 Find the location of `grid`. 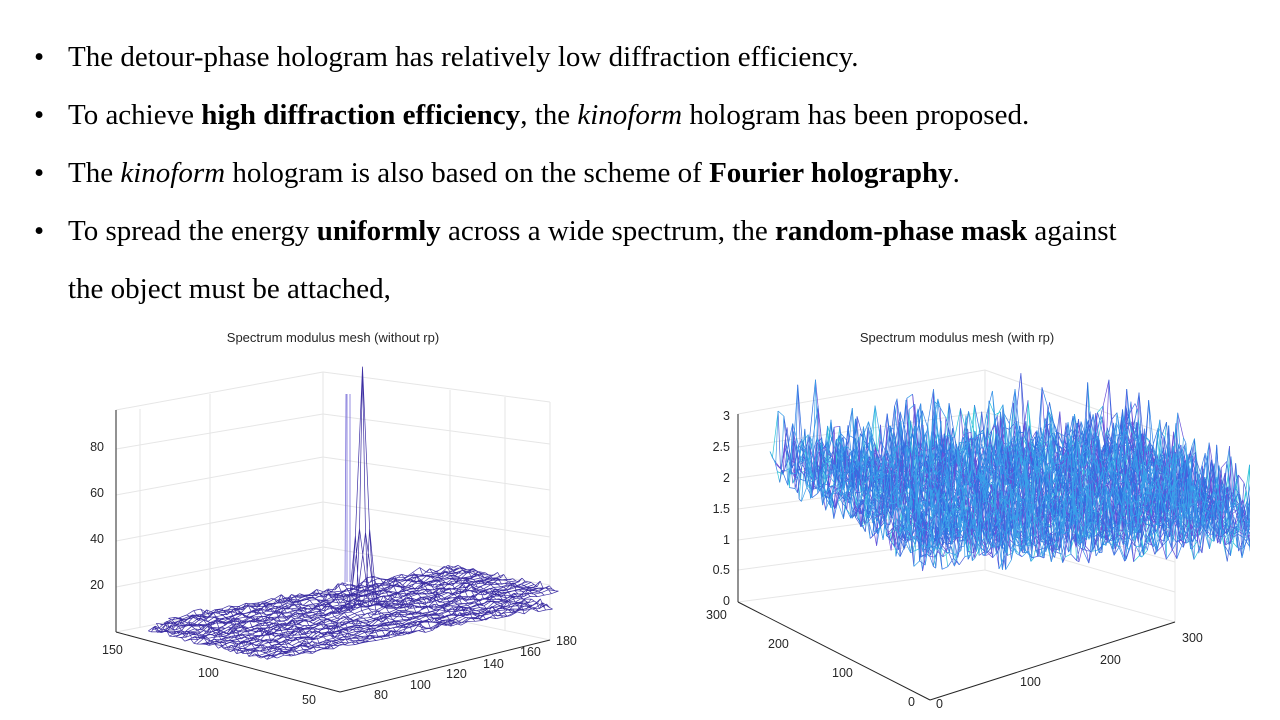

grid is located at coordinates (333, 506).